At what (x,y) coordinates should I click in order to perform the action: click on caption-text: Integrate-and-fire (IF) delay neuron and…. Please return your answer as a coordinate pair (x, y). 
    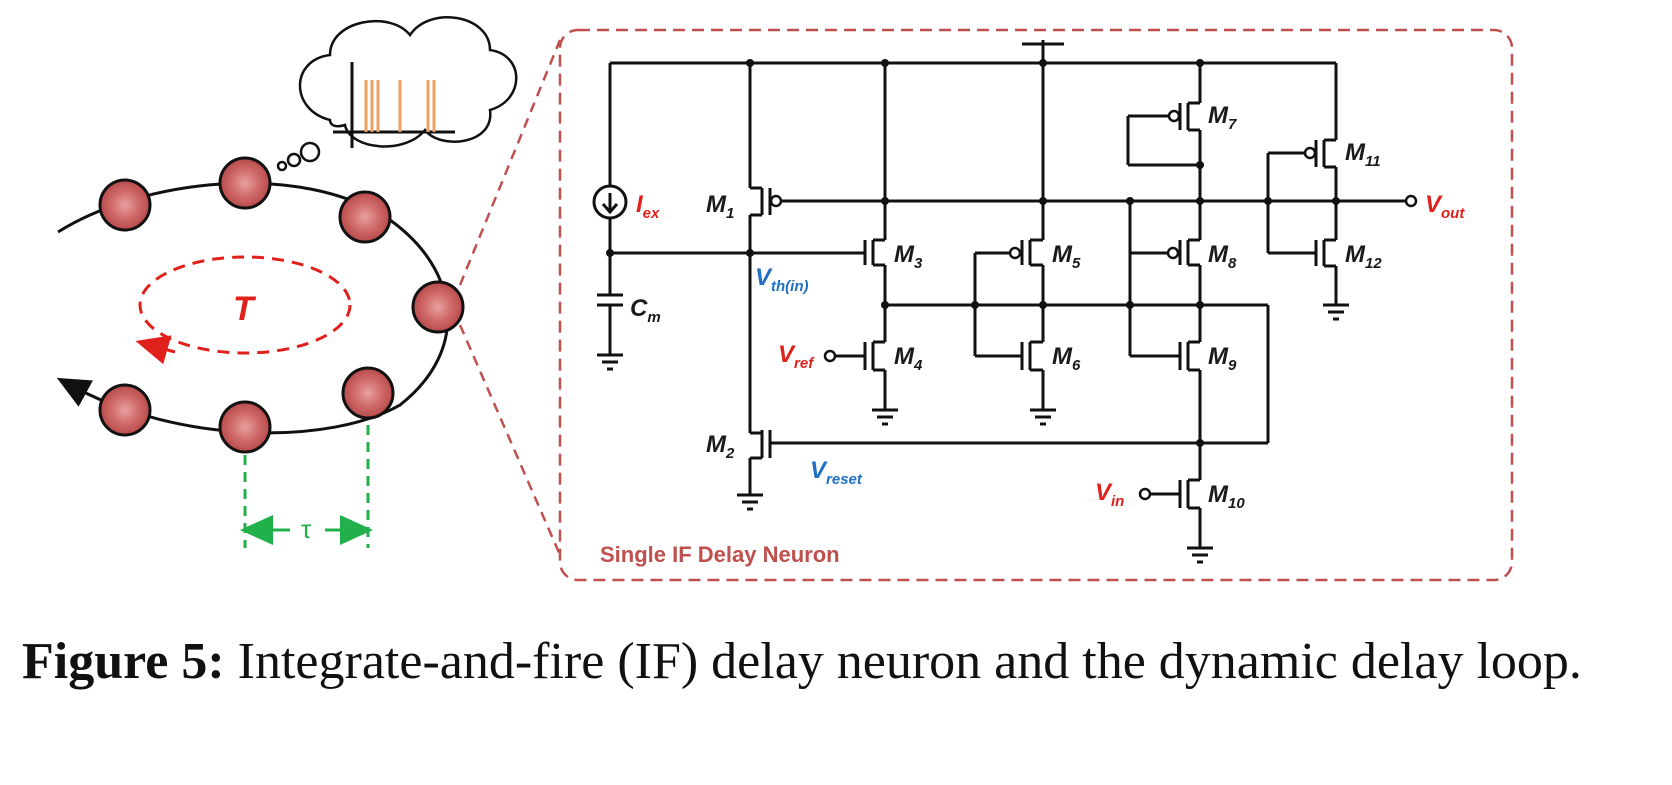
    Looking at the image, I should click on (903, 661).